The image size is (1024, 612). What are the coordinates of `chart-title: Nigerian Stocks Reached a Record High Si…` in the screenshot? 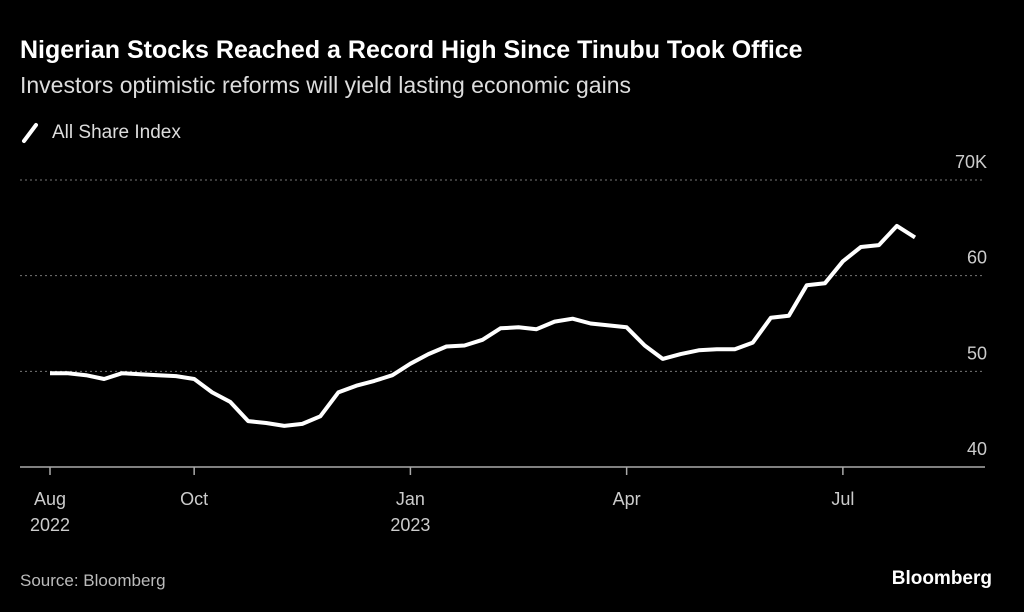 It's located at (411, 50).